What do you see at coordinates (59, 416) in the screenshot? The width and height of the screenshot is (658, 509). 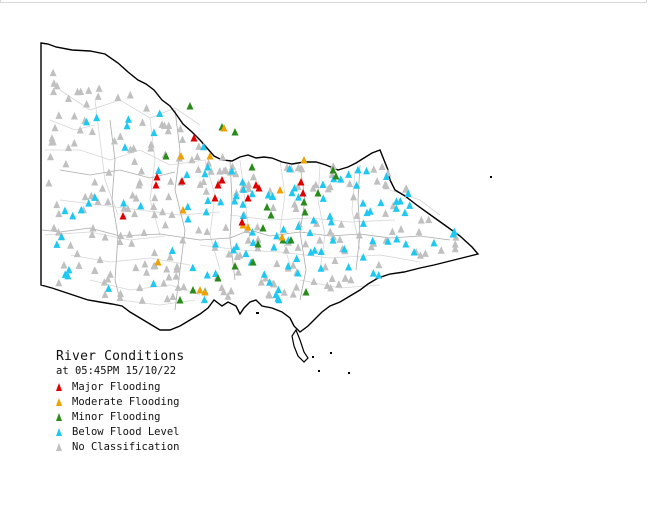 I see `minor-flooding-icon` at bounding box center [59, 416].